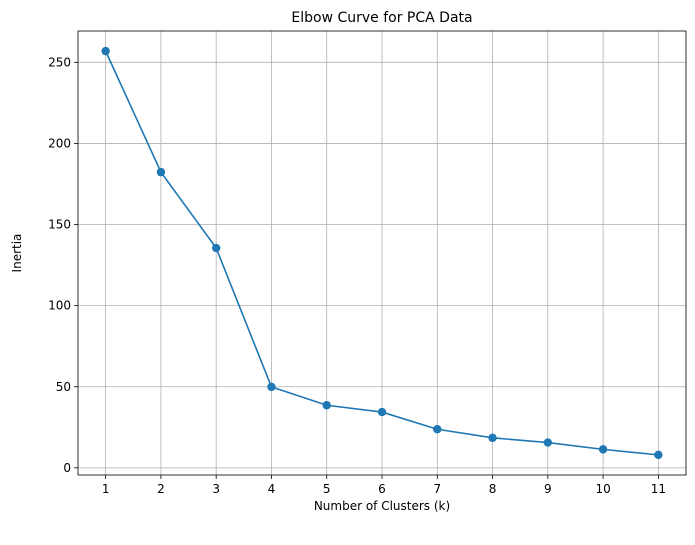 The image size is (695, 545). What do you see at coordinates (381, 18) in the screenshot?
I see `chart-title: Elbow Curve for PCA Data` at bounding box center [381, 18].